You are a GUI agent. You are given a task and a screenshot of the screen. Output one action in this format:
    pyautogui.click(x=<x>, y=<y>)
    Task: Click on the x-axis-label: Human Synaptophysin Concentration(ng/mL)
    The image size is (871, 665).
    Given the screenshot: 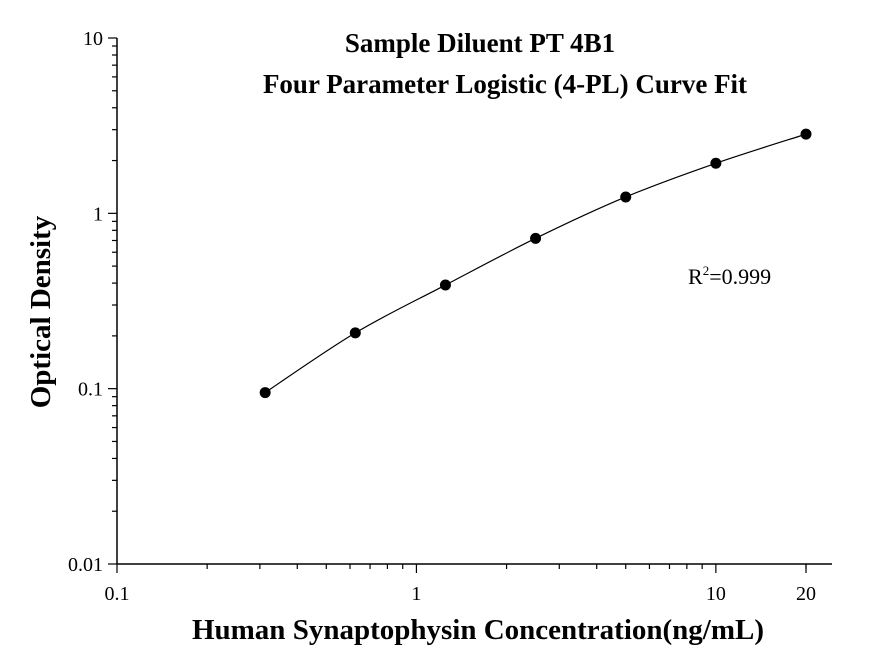 What is the action you would take?
    pyautogui.click(x=478, y=630)
    